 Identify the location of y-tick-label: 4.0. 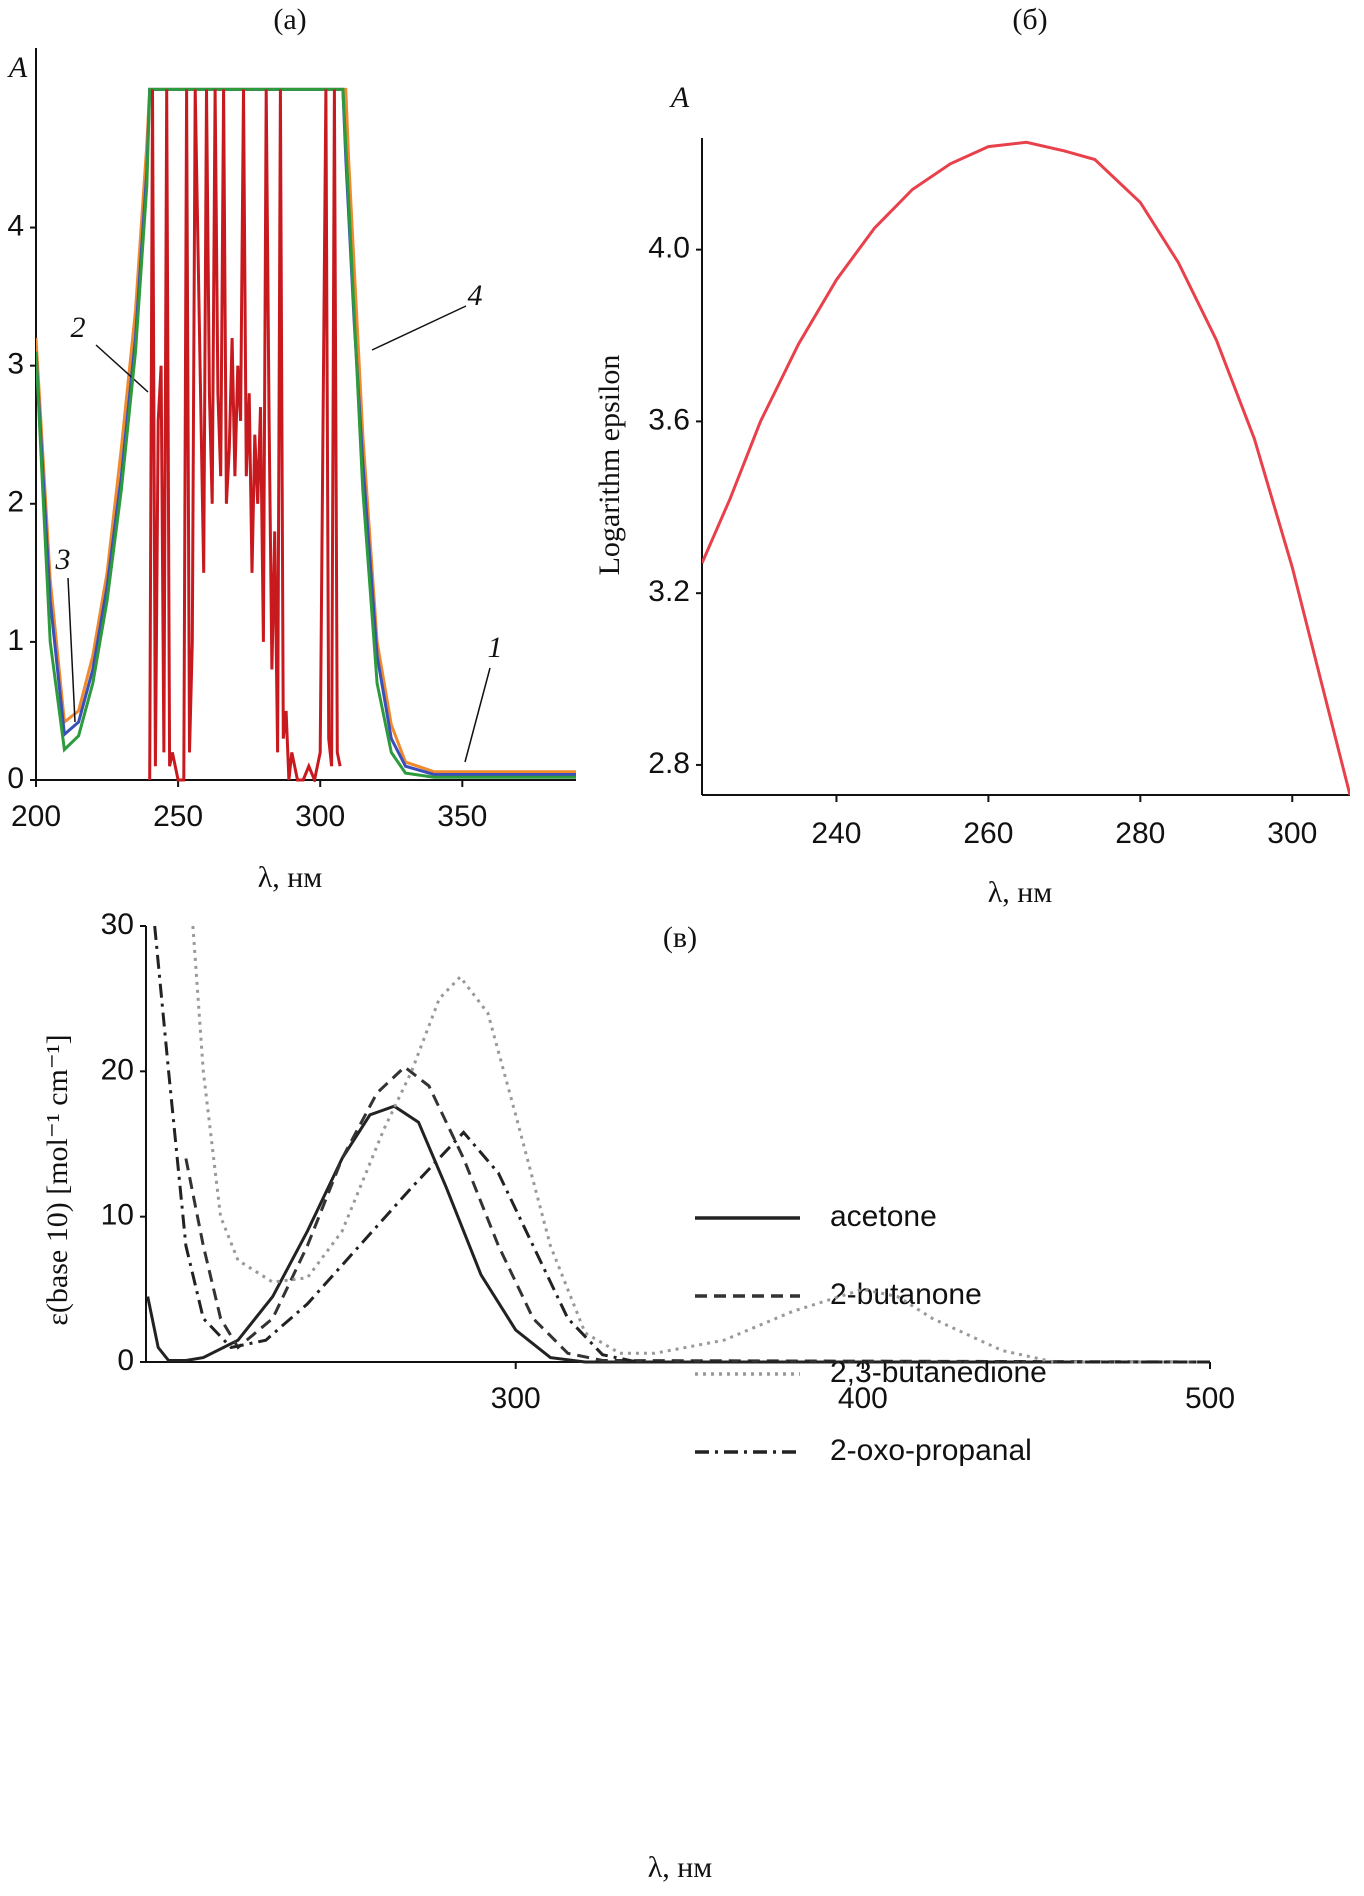
(669, 248).